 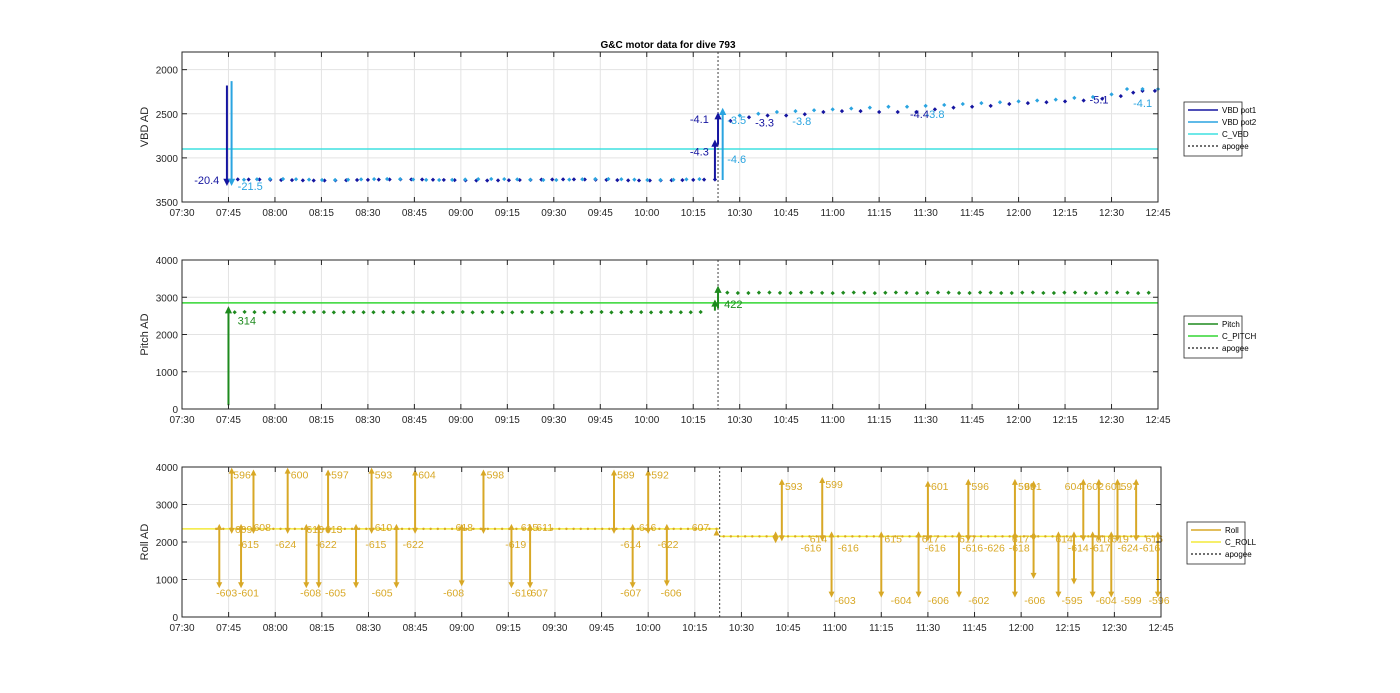 I want to click on data-label: -618, so click(x=1019, y=549).